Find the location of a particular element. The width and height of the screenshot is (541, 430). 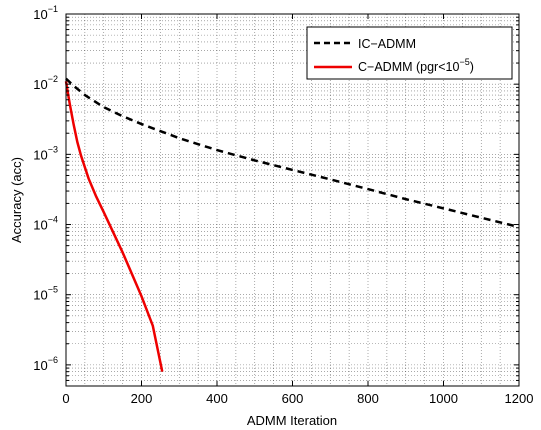

y-tick-label-exponent: −1 is located at coordinates (53, 9).